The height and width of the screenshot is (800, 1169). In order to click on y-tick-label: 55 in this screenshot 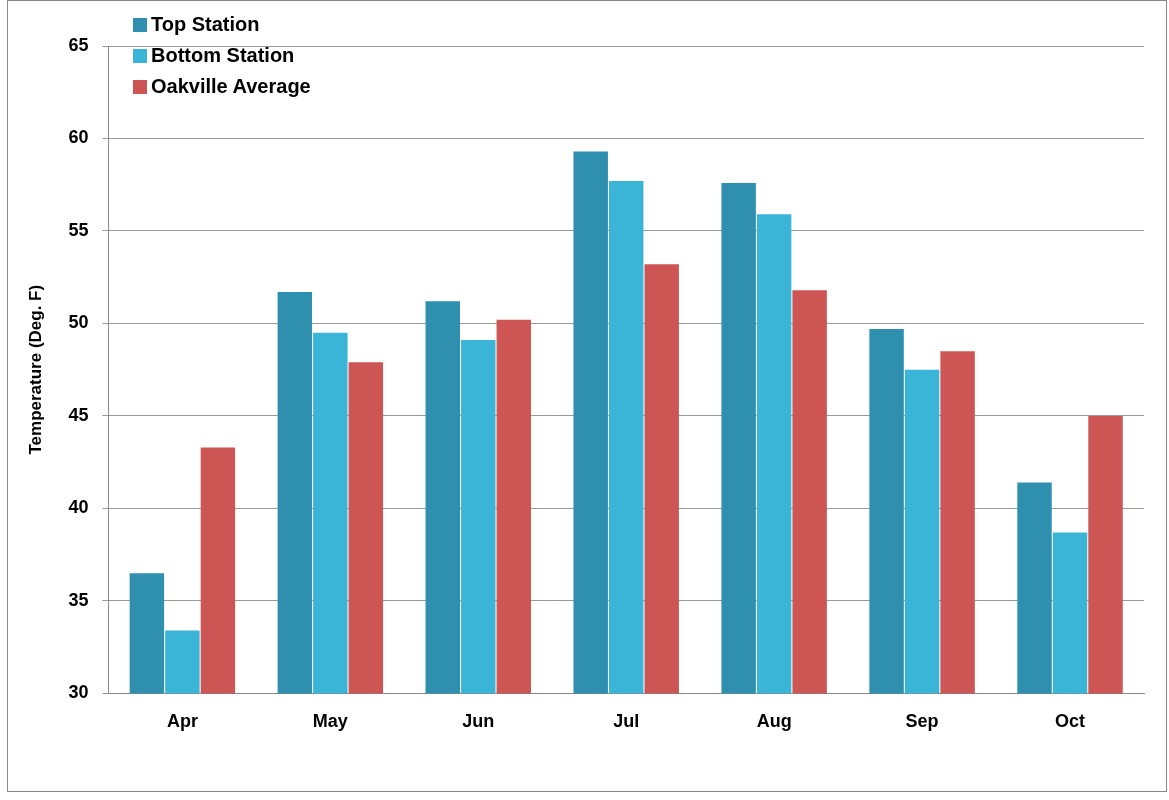, I will do `click(78, 229)`.